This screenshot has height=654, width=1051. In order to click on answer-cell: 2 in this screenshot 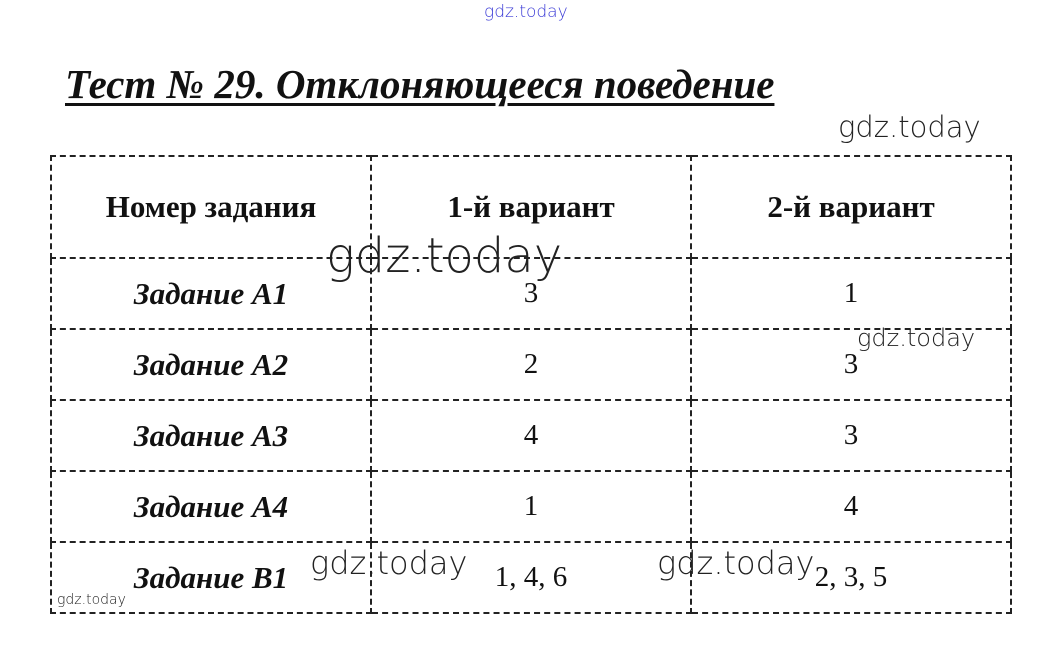, I will do `click(531, 364)`.